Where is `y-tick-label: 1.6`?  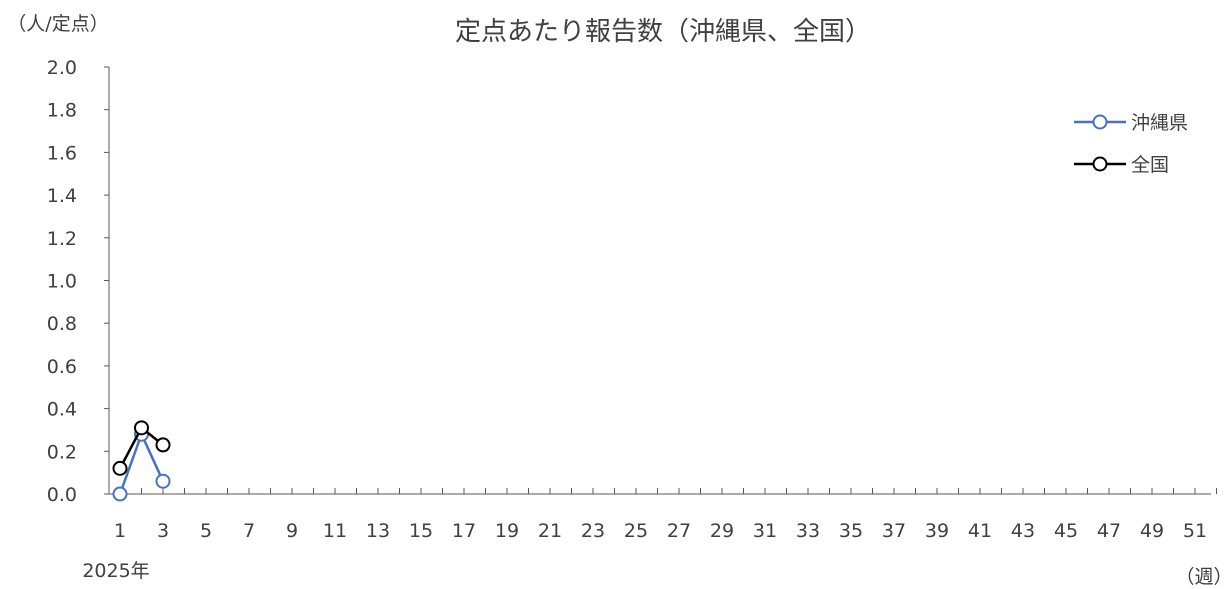 y-tick-label: 1.6 is located at coordinates (62, 153).